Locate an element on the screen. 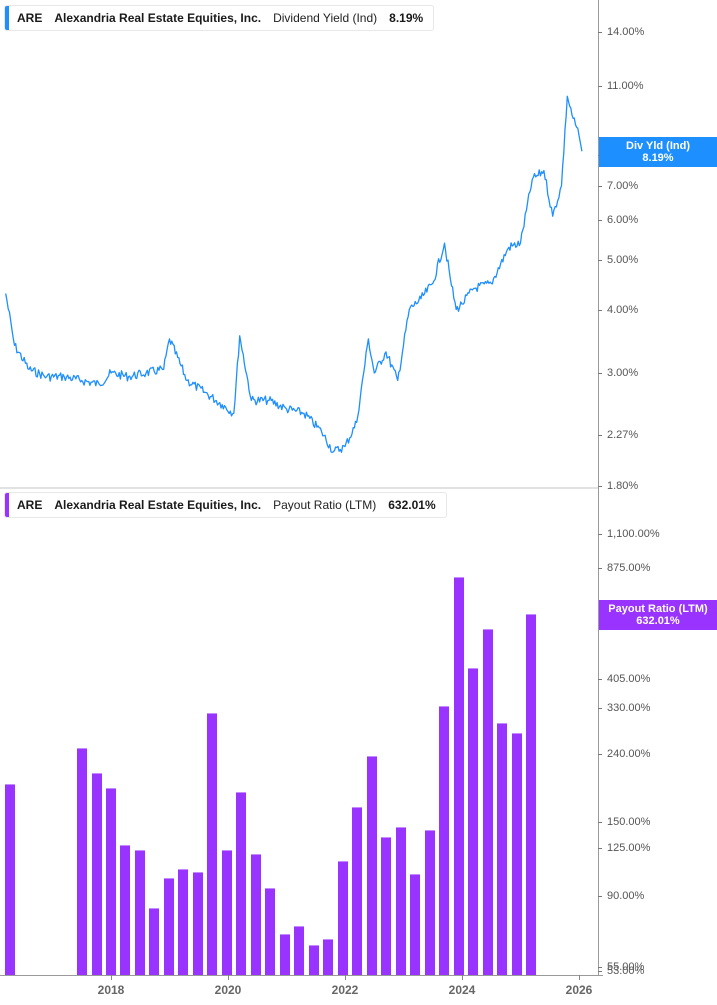 This screenshot has width=717, height=1005. y-axis-label: 90.00% is located at coordinates (626, 896).